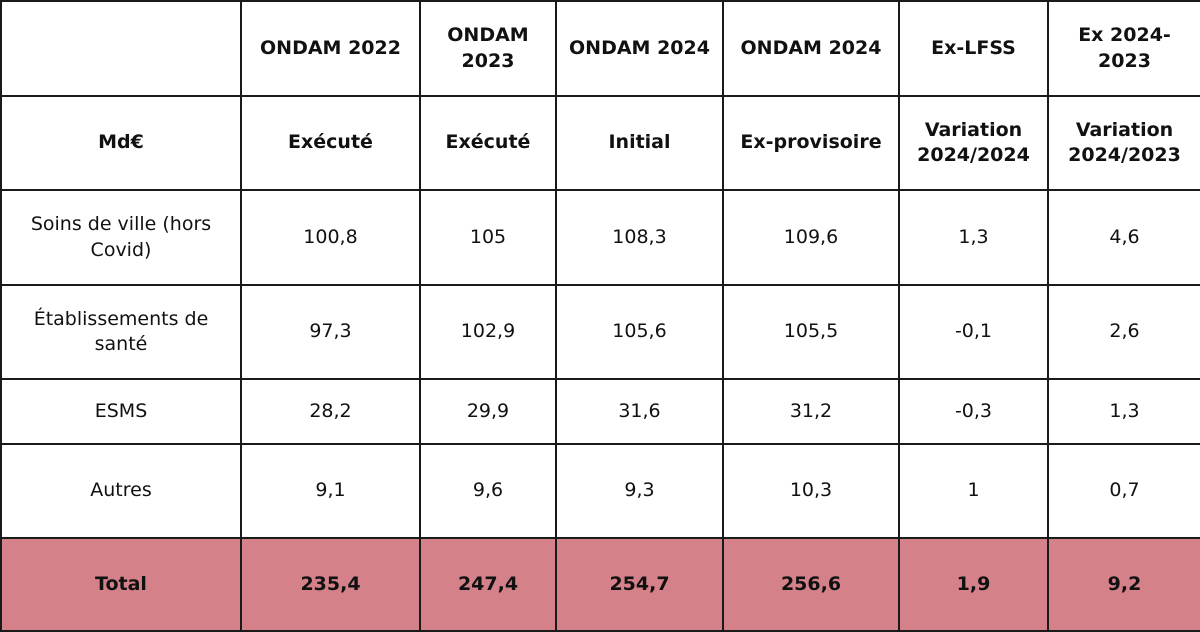 The height and width of the screenshot is (632, 1200). I want to click on status-variation-2024-2024: Variation 2024/2024, so click(973, 143).